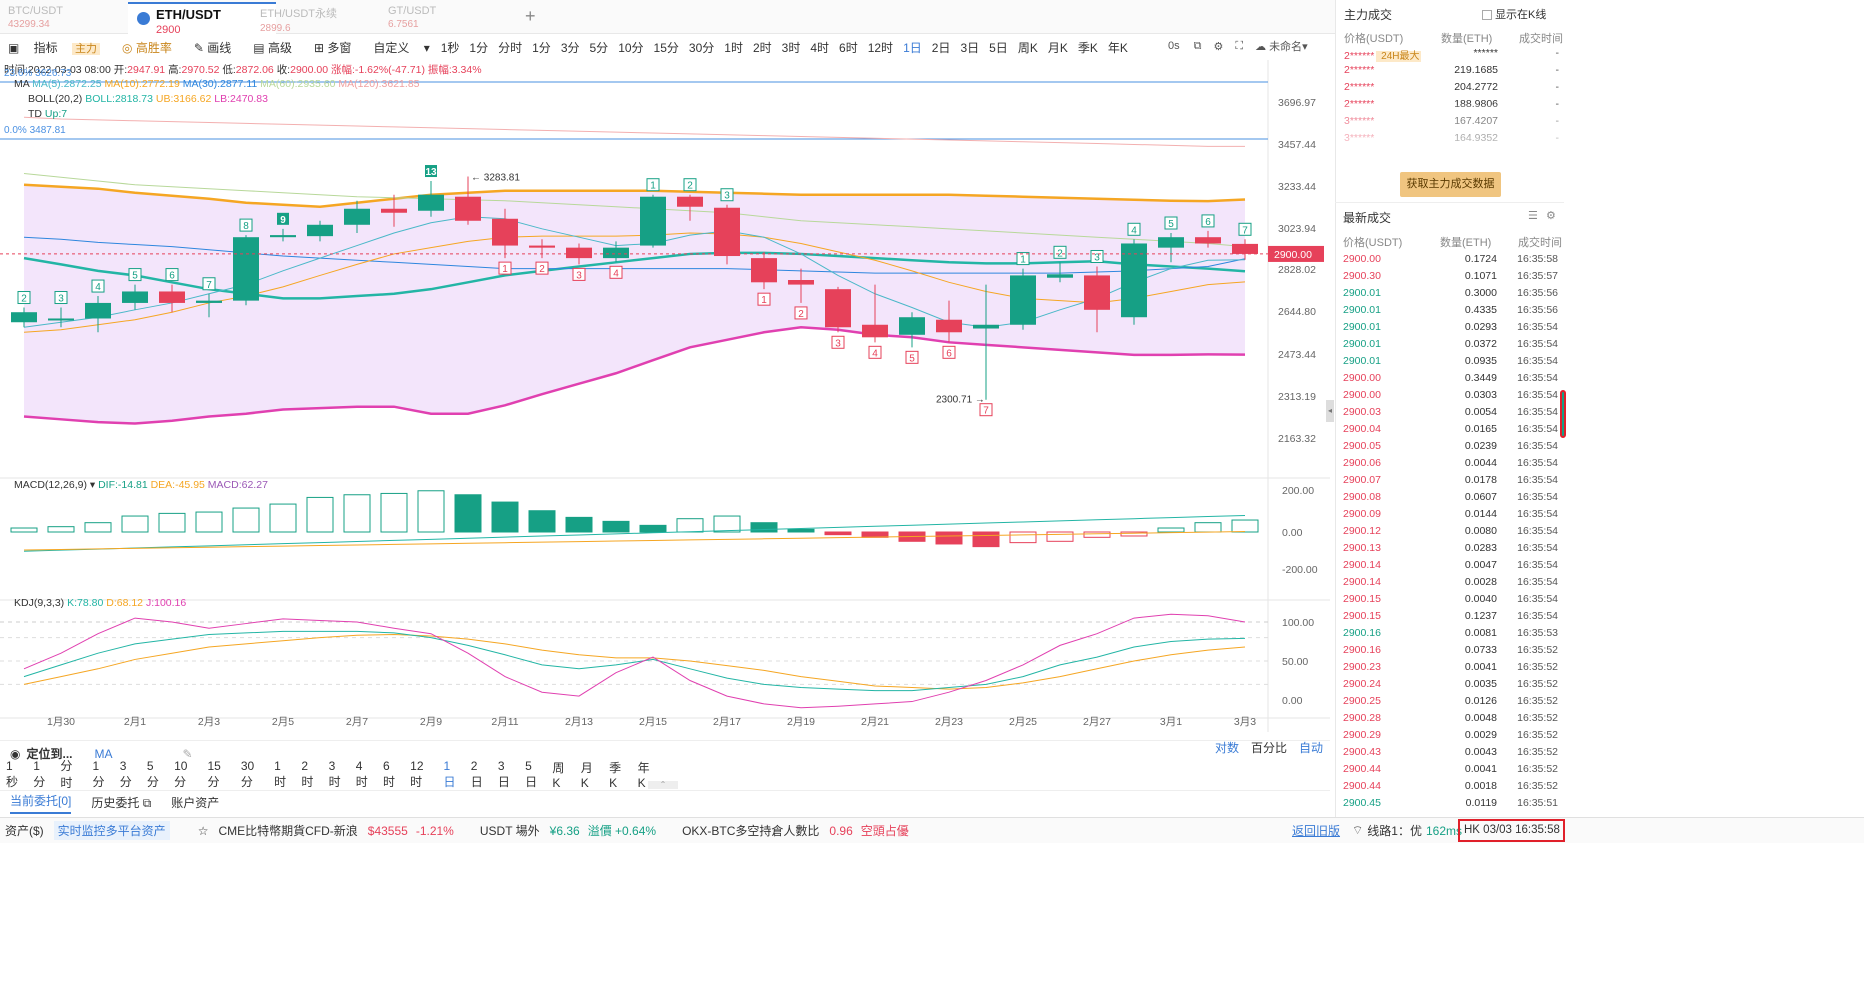 The width and height of the screenshot is (1864, 1003). Describe the element at coordinates (212, 47) in the screenshot. I see `draw-line-button: ✎ 画线` at that location.